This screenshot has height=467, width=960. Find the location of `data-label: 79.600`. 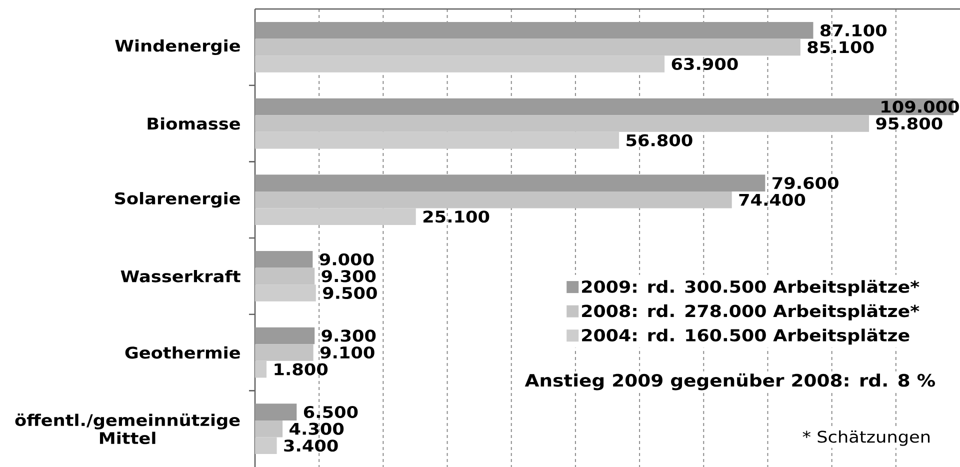

data-label: 79.600 is located at coordinates (805, 183).